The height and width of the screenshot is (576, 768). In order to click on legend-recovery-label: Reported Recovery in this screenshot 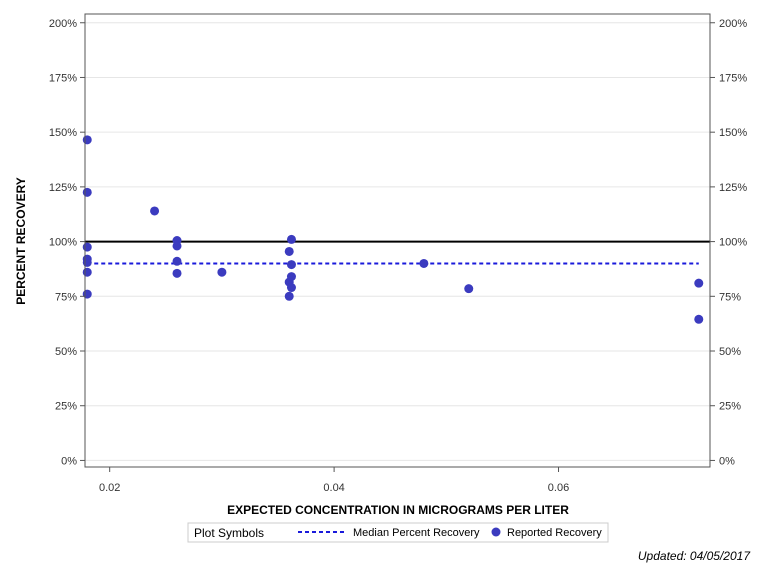, I will do `click(554, 533)`.